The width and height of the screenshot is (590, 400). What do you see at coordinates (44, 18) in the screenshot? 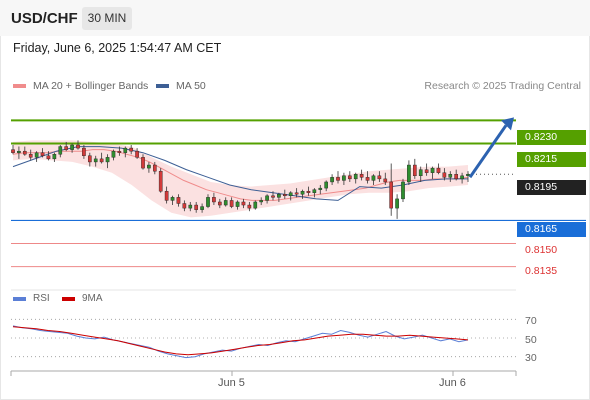
I see `symbol-title: USD/CHF` at bounding box center [44, 18].